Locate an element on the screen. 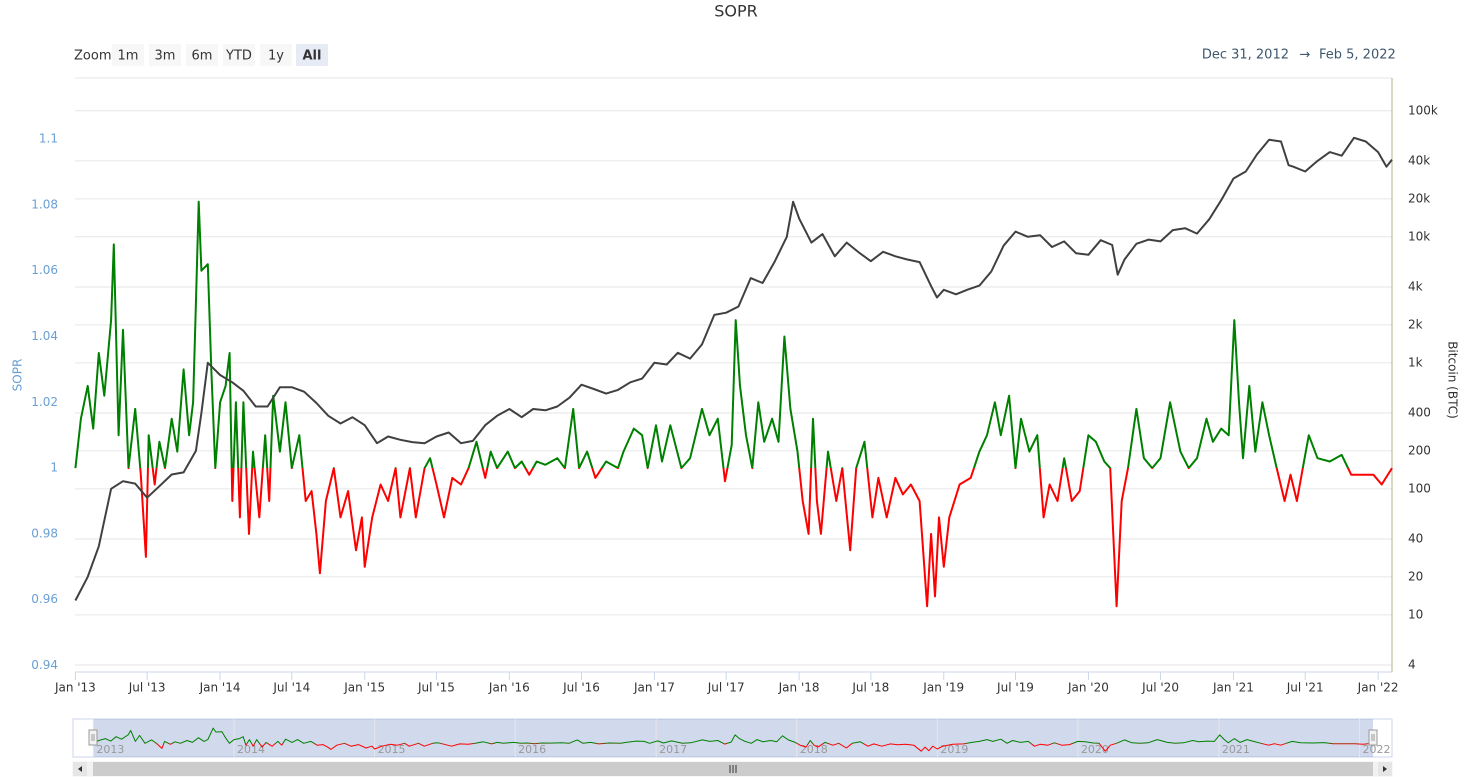  y-tick-label: 1 is located at coordinates (54, 468).